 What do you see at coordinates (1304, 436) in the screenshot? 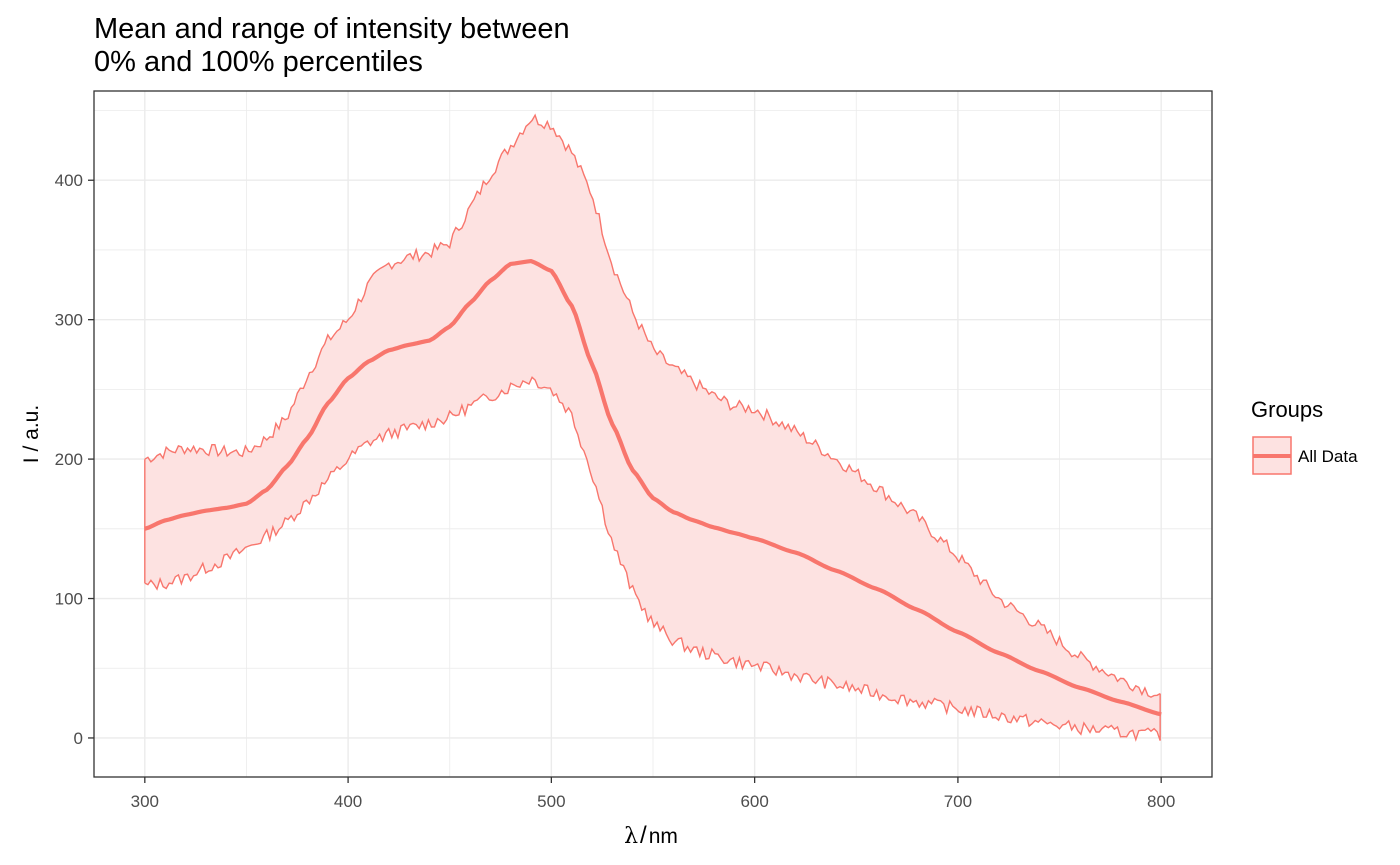
I see `legend: Groups All Data` at bounding box center [1304, 436].